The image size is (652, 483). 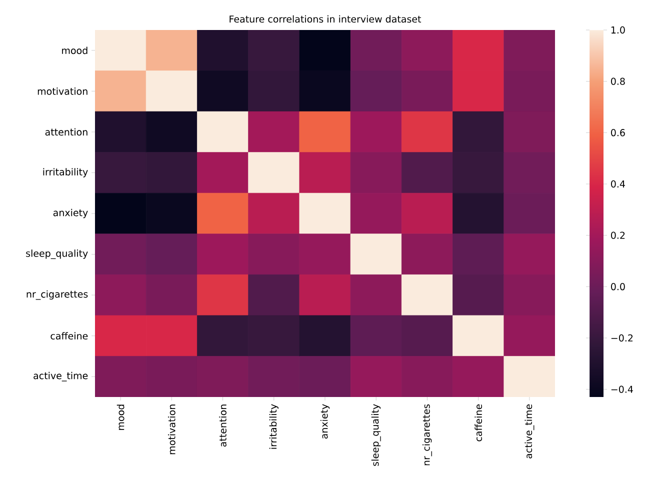 I want to click on color-bar-label: 0.8, so click(x=618, y=81).